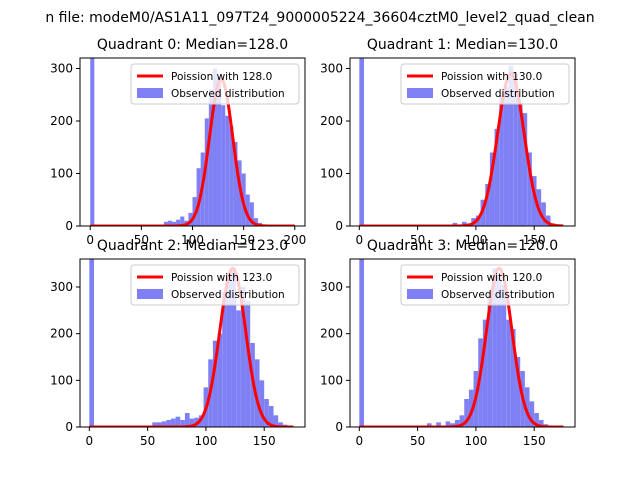  I want to click on plot-area, so click(191, 343).